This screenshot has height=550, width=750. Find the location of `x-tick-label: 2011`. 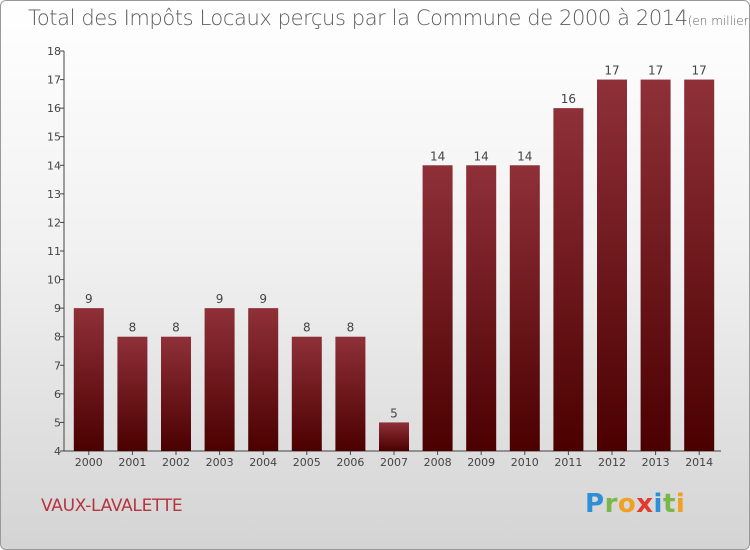

x-tick-label: 2011 is located at coordinates (568, 462).